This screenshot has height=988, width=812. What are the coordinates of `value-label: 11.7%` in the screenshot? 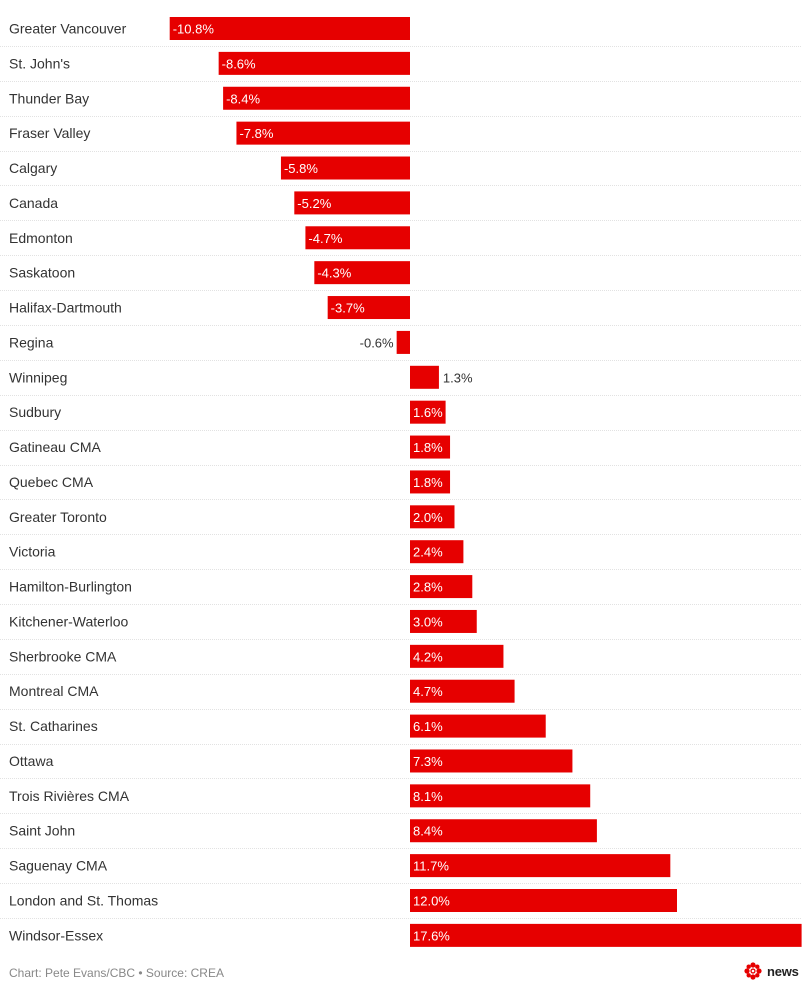 It's located at (431, 866).